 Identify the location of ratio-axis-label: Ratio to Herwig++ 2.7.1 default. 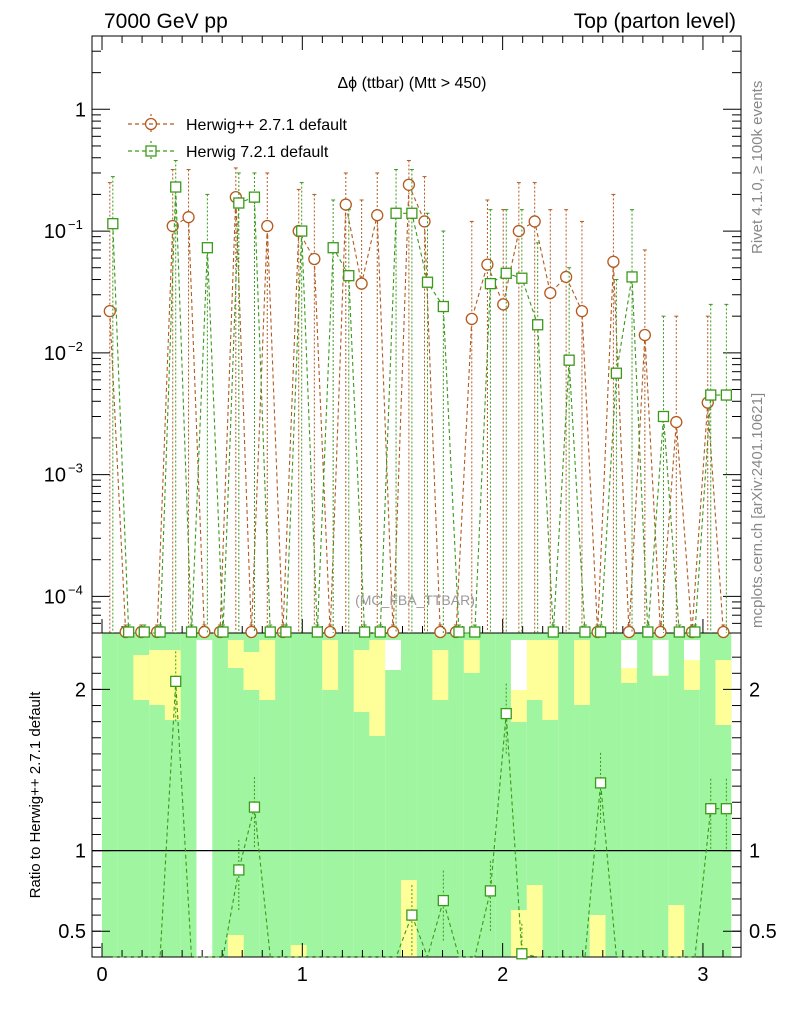
(35, 795).